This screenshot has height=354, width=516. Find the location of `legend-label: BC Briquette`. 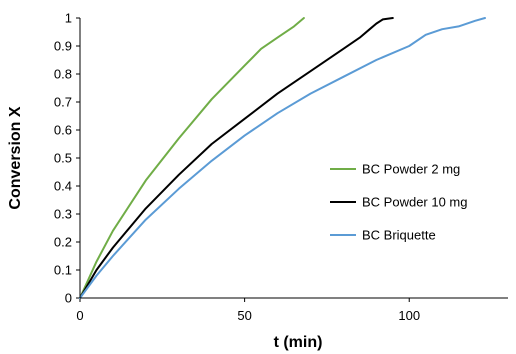

legend-label: BC Briquette is located at coordinates (399, 235).